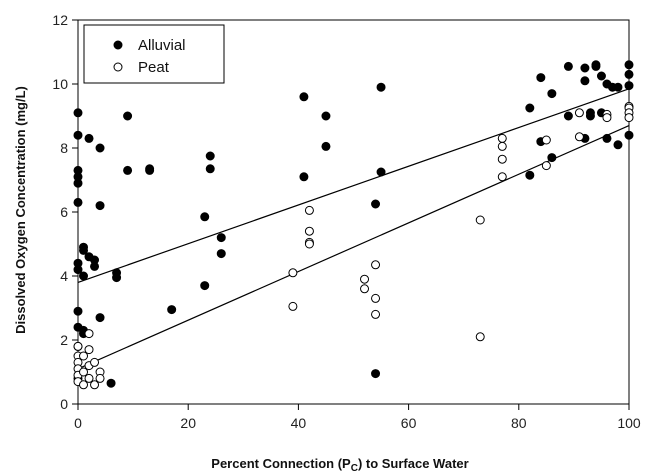 This screenshot has height=472, width=645. Describe the element at coordinates (188, 423) in the screenshot. I see `x-tick-label: 20` at that location.